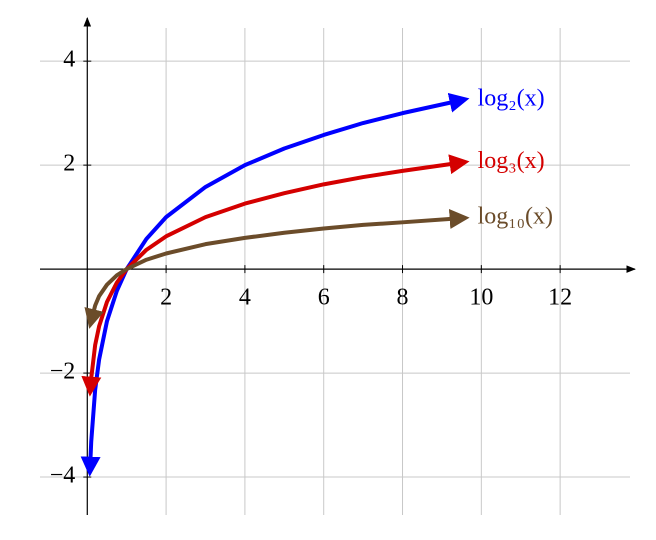 This screenshot has height=540, width=656. Describe the element at coordinates (69, 60) in the screenshot. I see `y-tick-label: 4` at that location.